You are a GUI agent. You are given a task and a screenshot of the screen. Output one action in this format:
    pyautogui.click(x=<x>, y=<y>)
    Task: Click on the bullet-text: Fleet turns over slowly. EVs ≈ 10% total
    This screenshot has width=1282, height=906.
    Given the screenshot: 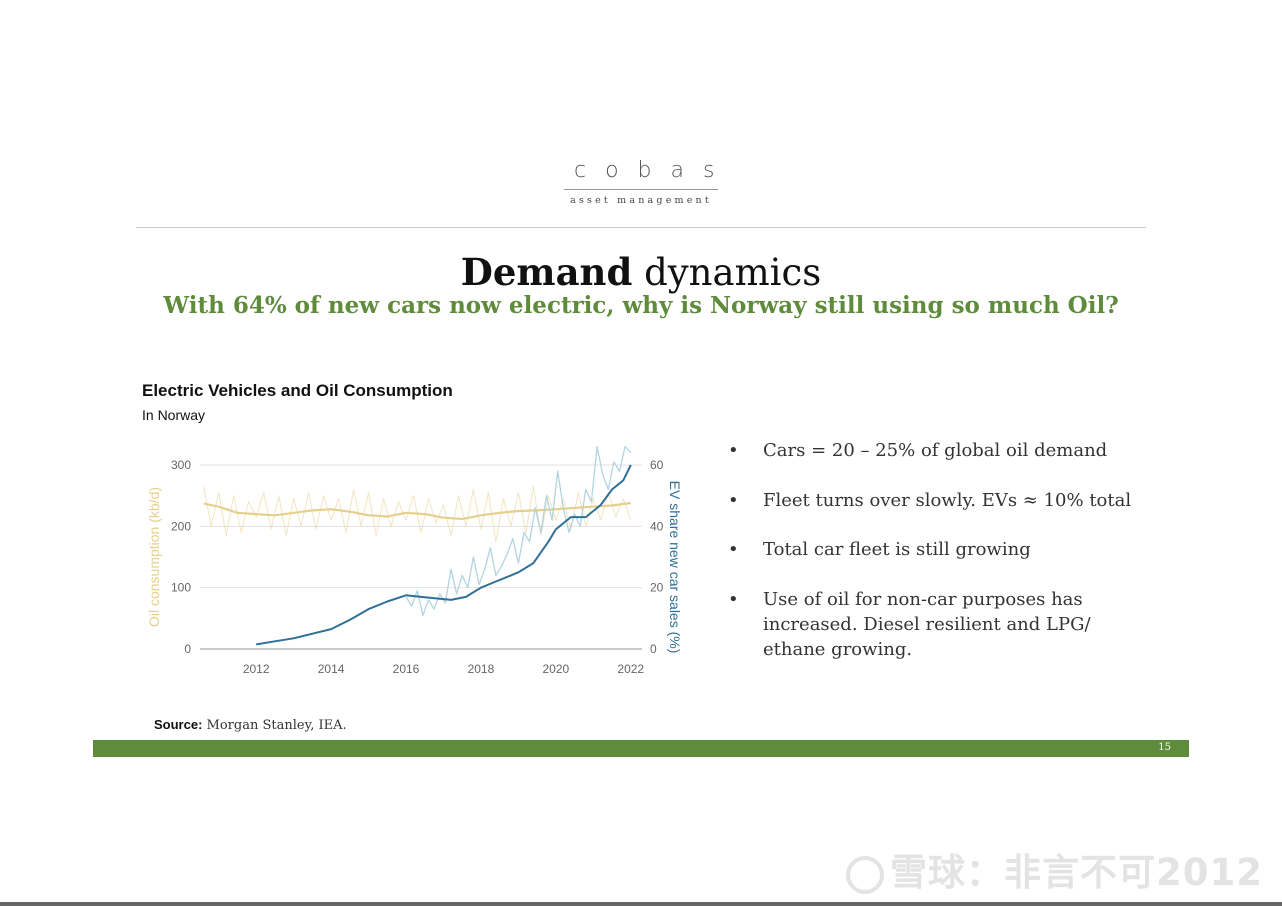 What is the action you would take?
    pyautogui.click(x=947, y=500)
    